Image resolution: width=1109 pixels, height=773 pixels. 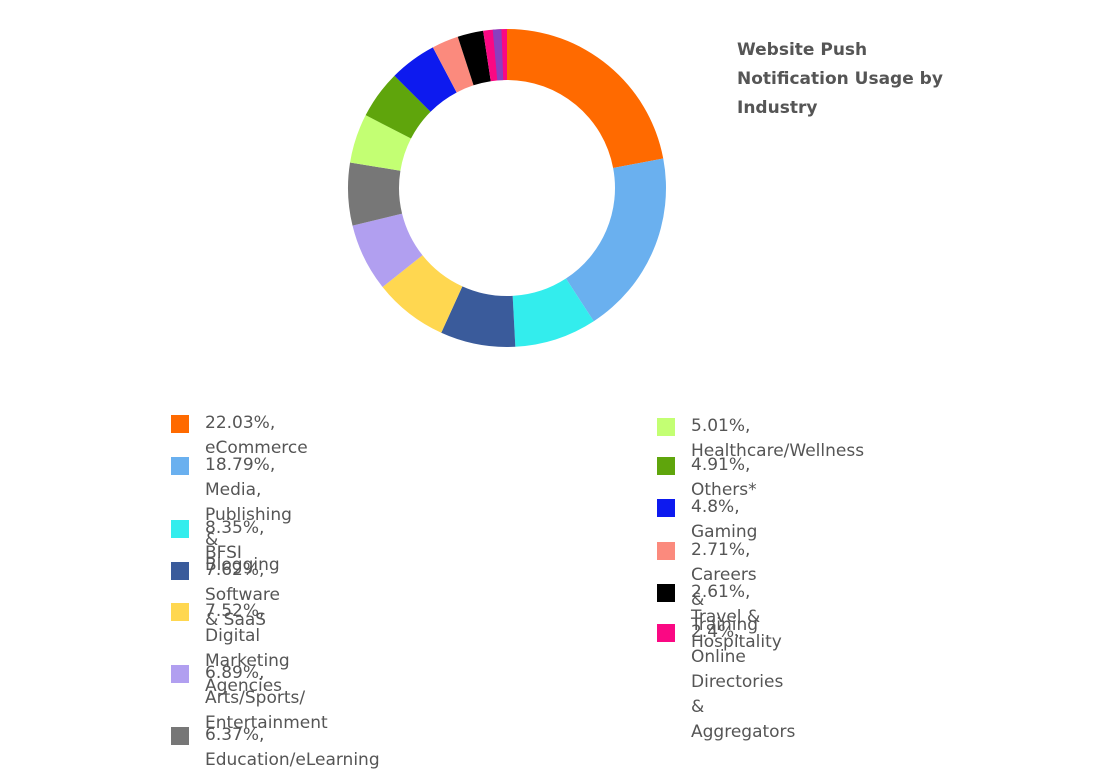 I want to click on legend-swatch-gaming, so click(x=666, y=508).